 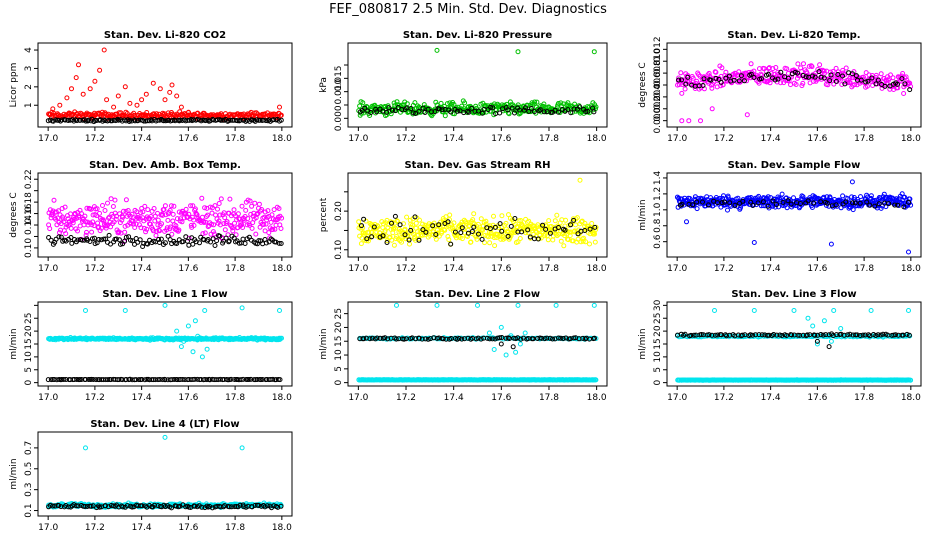 What do you see at coordinates (95, 269) in the screenshot?
I see `x-tick-label: 17.2` at bounding box center [95, 269].